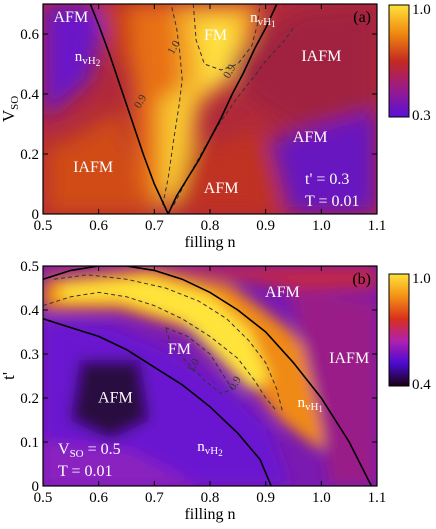 This screenshot has width=436, height=529. I want to click on panel-b-xtick-label: 0.9, so click(265, 498).